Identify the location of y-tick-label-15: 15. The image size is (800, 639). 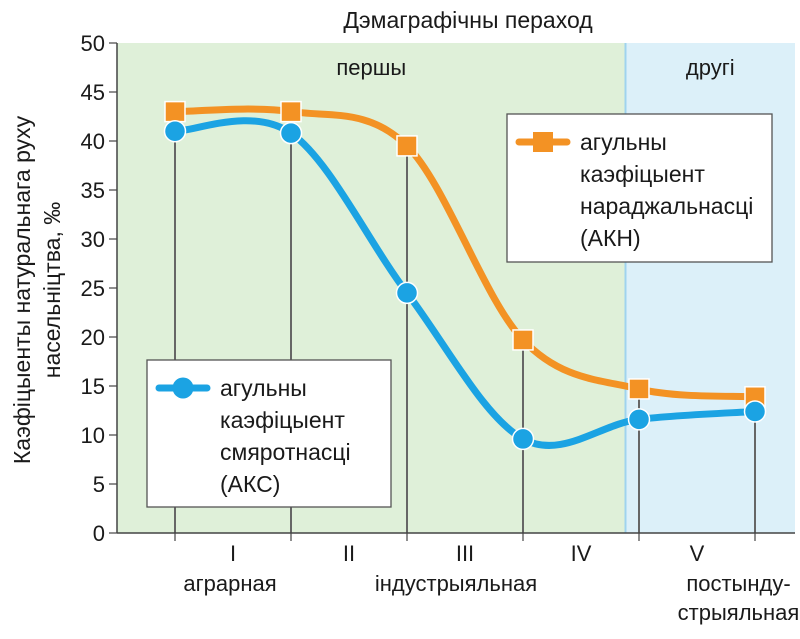
(93, 386).